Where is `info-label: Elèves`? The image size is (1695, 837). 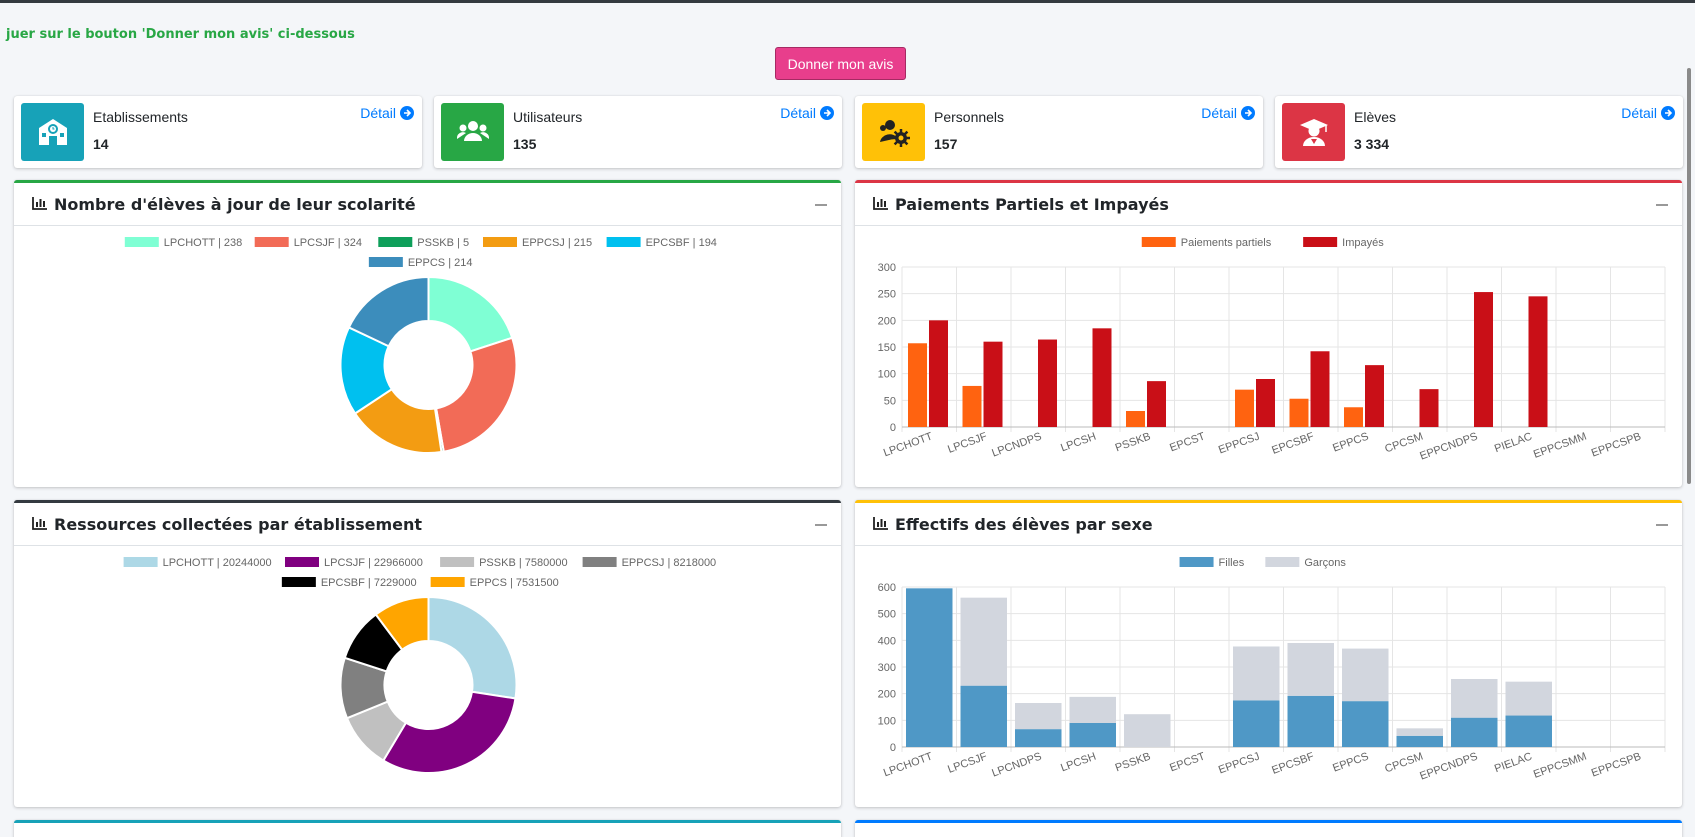
info-label: Elèves is located at coordinates (1375, 117).